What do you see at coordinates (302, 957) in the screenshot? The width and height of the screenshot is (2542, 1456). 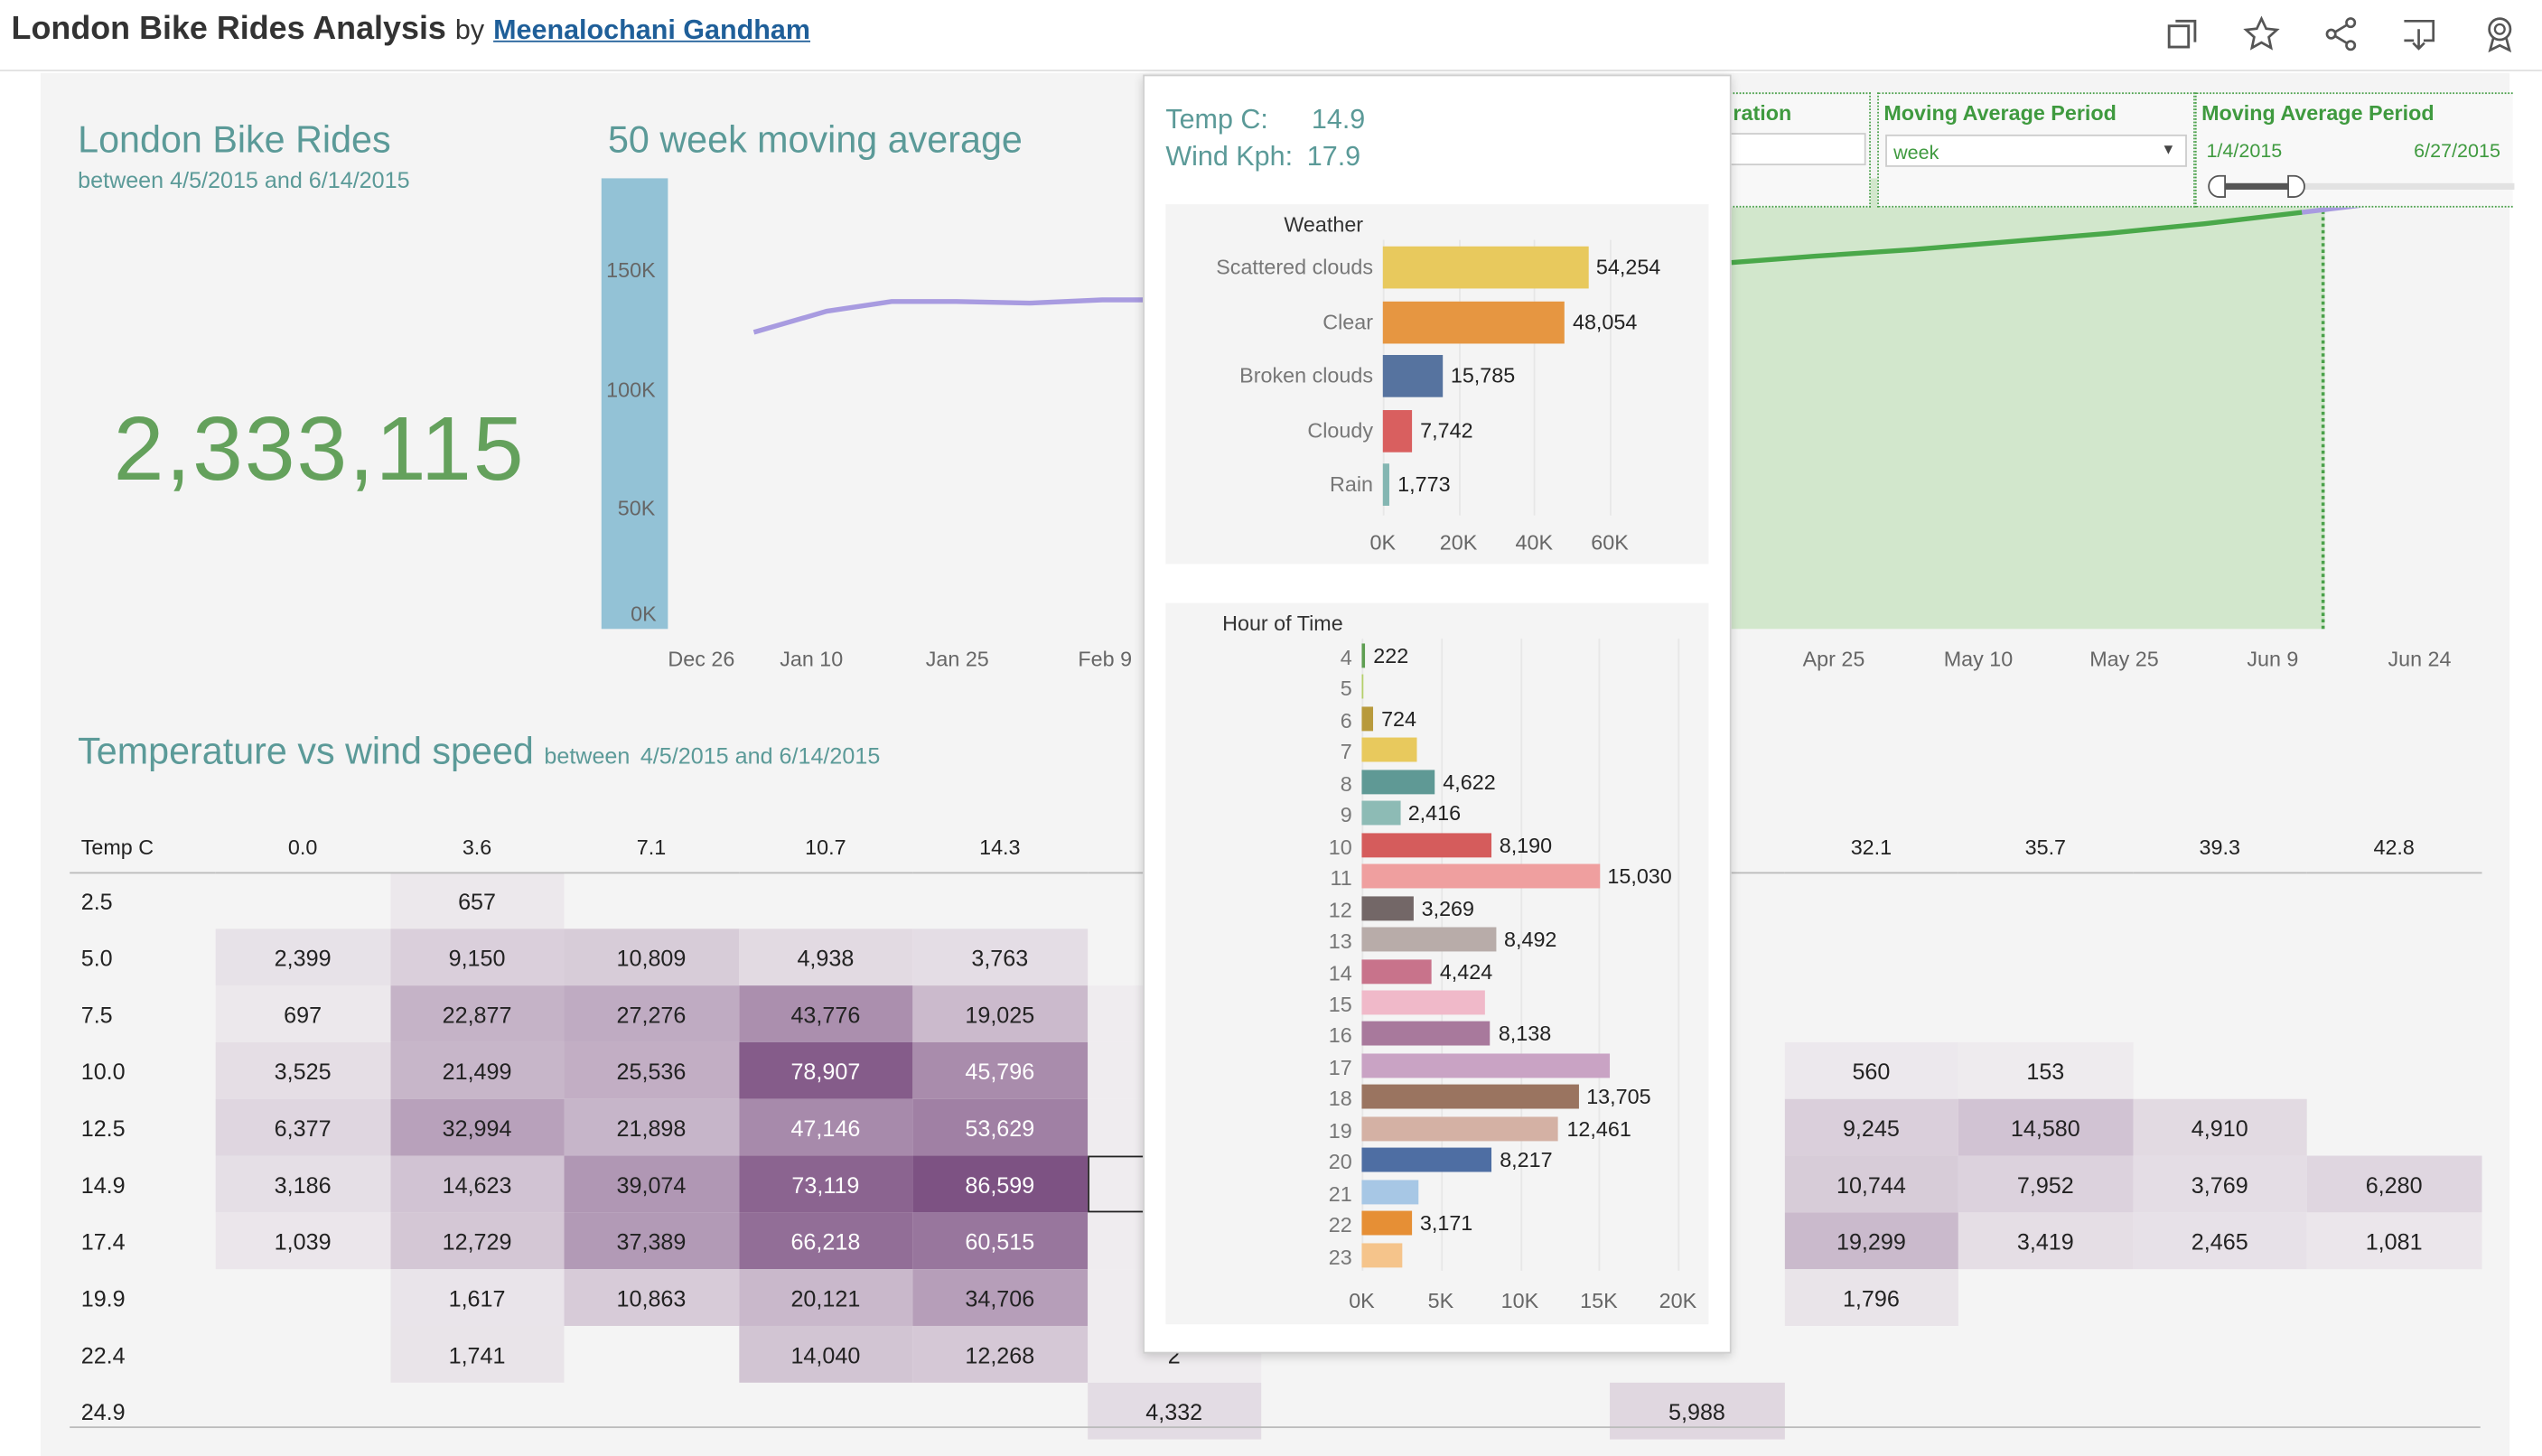 I see `heatmap-cell: 2,399` at bounding box center [302, 957].